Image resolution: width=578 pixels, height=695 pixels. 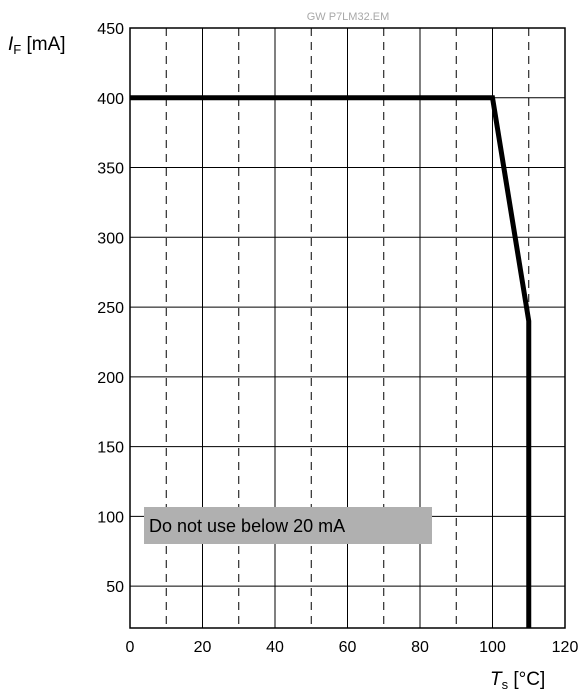 I want to click on x-tick-labels: 0 20 40 60 80 100 120, so click(x=352, y=647).